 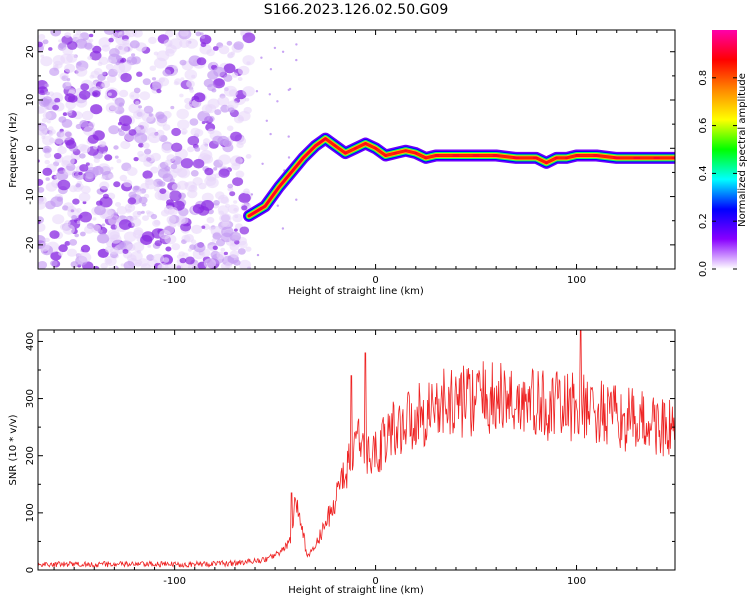 I want to click on x-tick-label: 0, so click(x=375, y=581).